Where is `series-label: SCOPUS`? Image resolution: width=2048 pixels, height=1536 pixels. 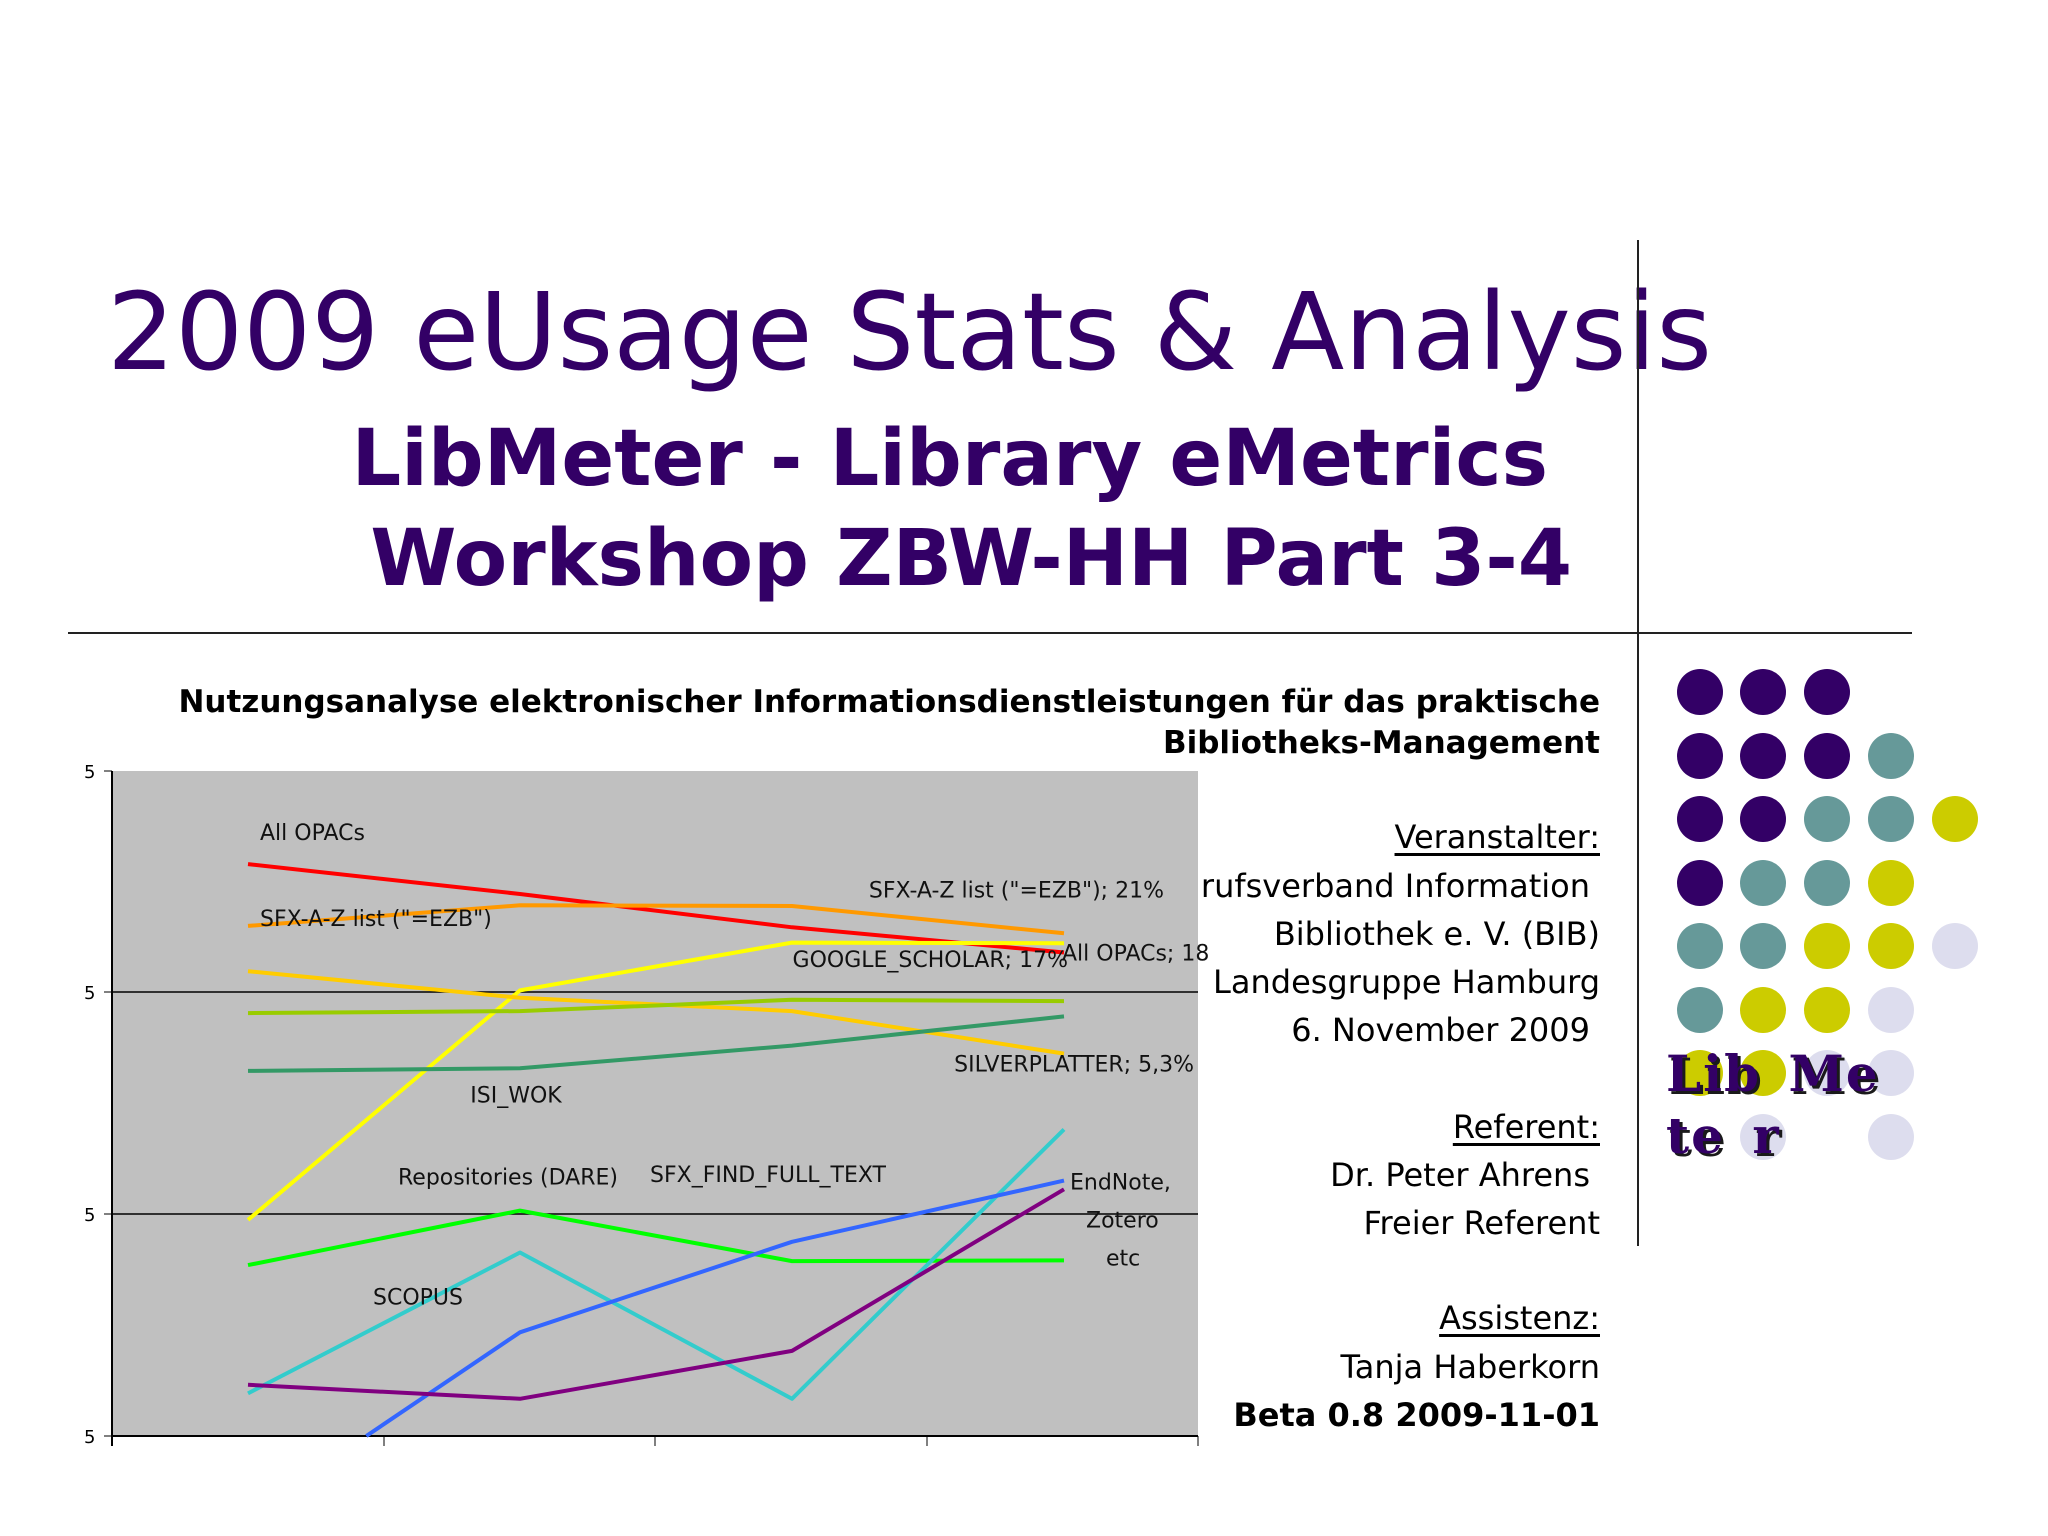 series-label: SCOPUS is located at coordinates (418, 1298).